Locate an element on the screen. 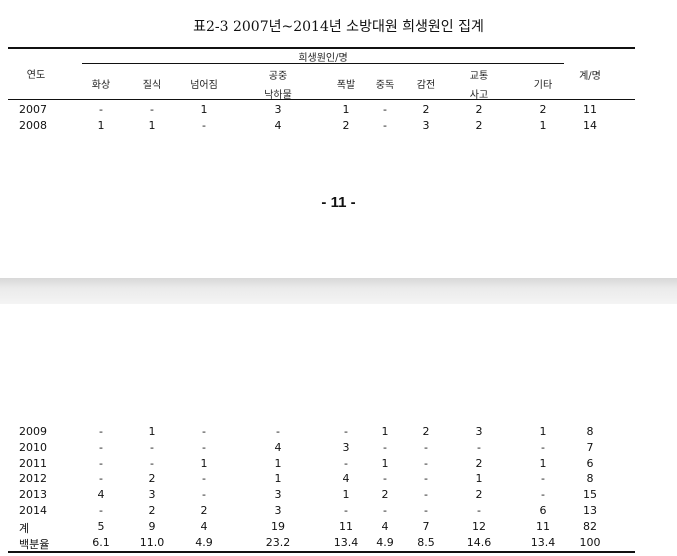 The height and width of the screenshot is (556, 677). table-cell: 8.5 is located at coordinates (426, 542).